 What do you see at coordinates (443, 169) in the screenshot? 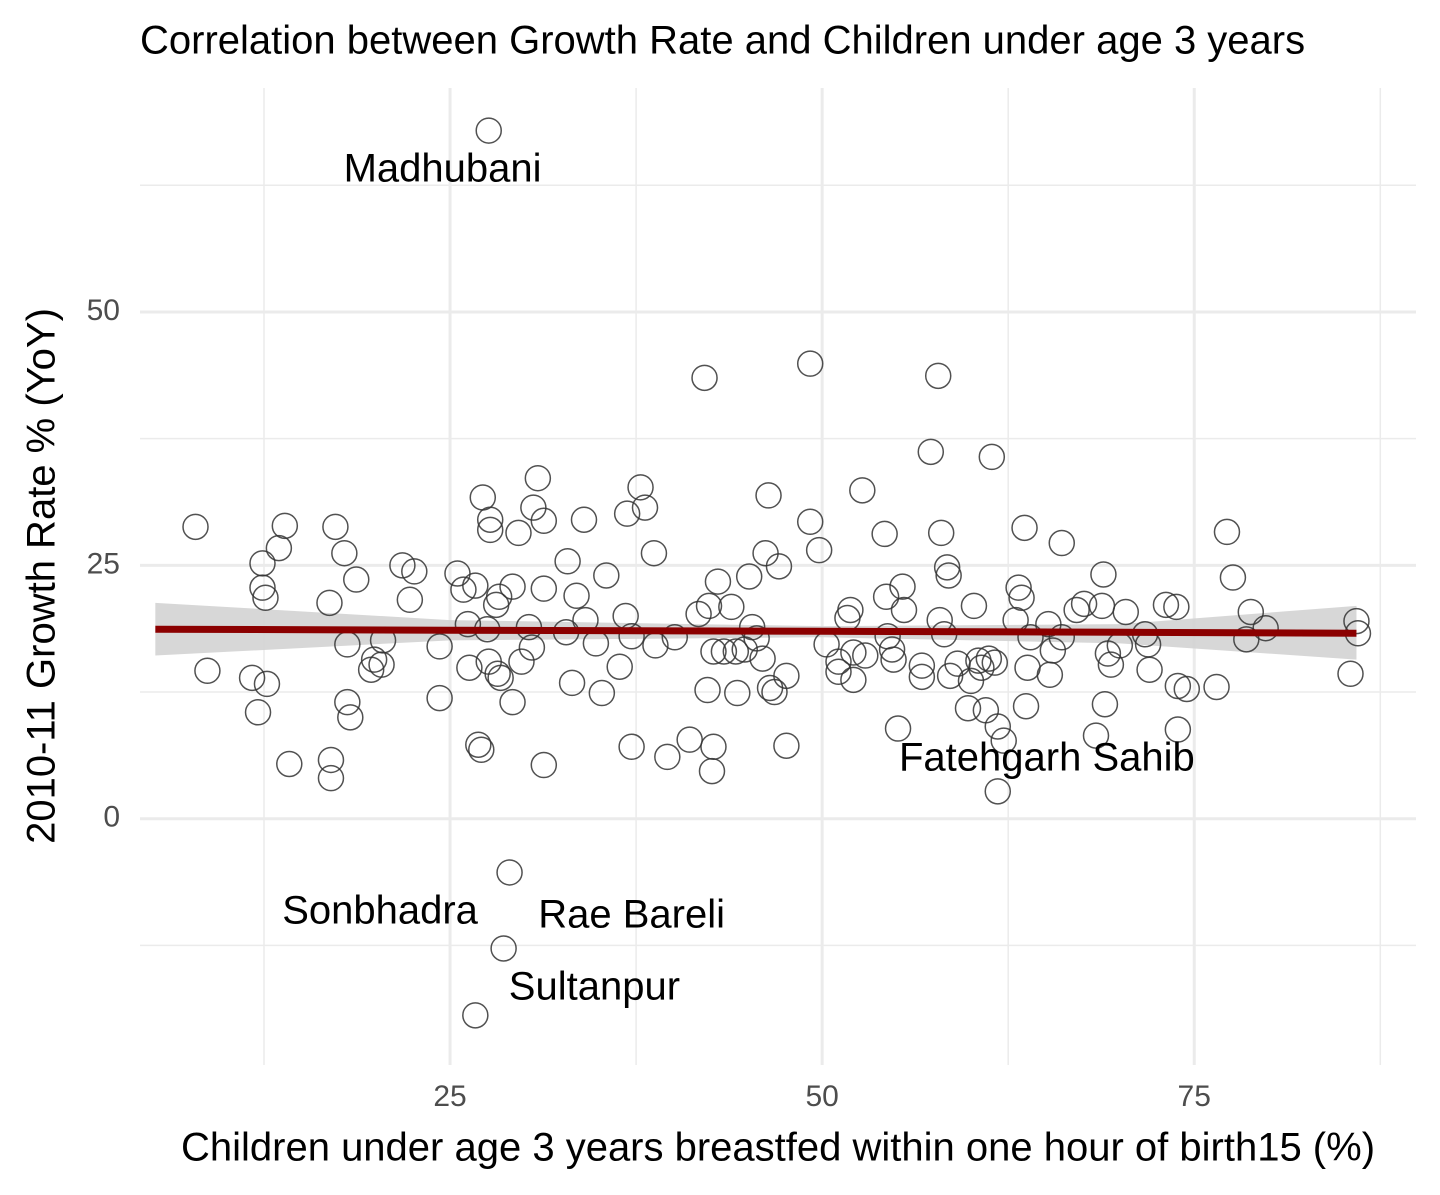
I see `annotation: Madhubani` at bounding box center [443, 169].